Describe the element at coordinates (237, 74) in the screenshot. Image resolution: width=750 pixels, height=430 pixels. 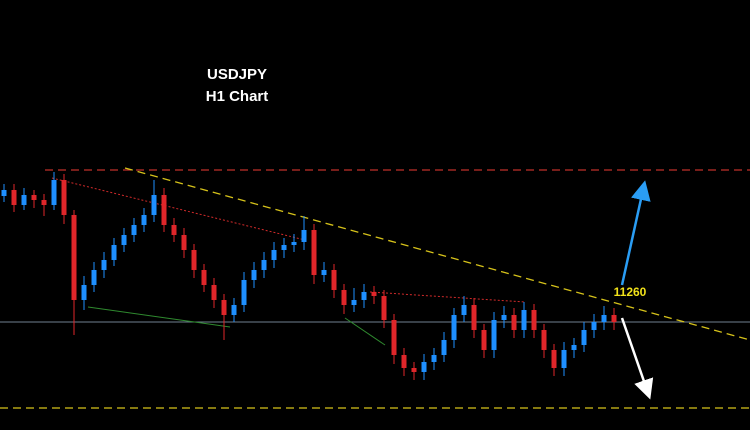
I see `chart-title: USDJPY` at that location.